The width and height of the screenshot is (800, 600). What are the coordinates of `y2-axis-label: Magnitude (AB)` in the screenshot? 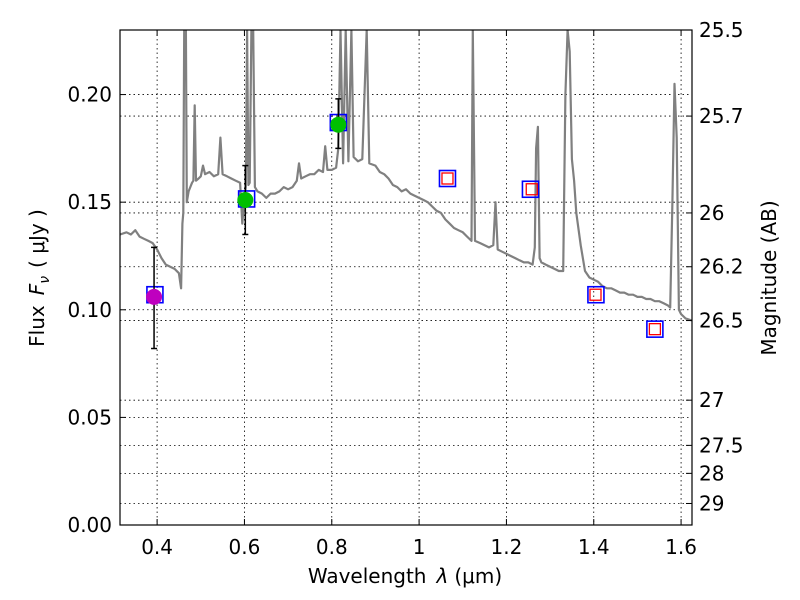 It's located at (769, 277).